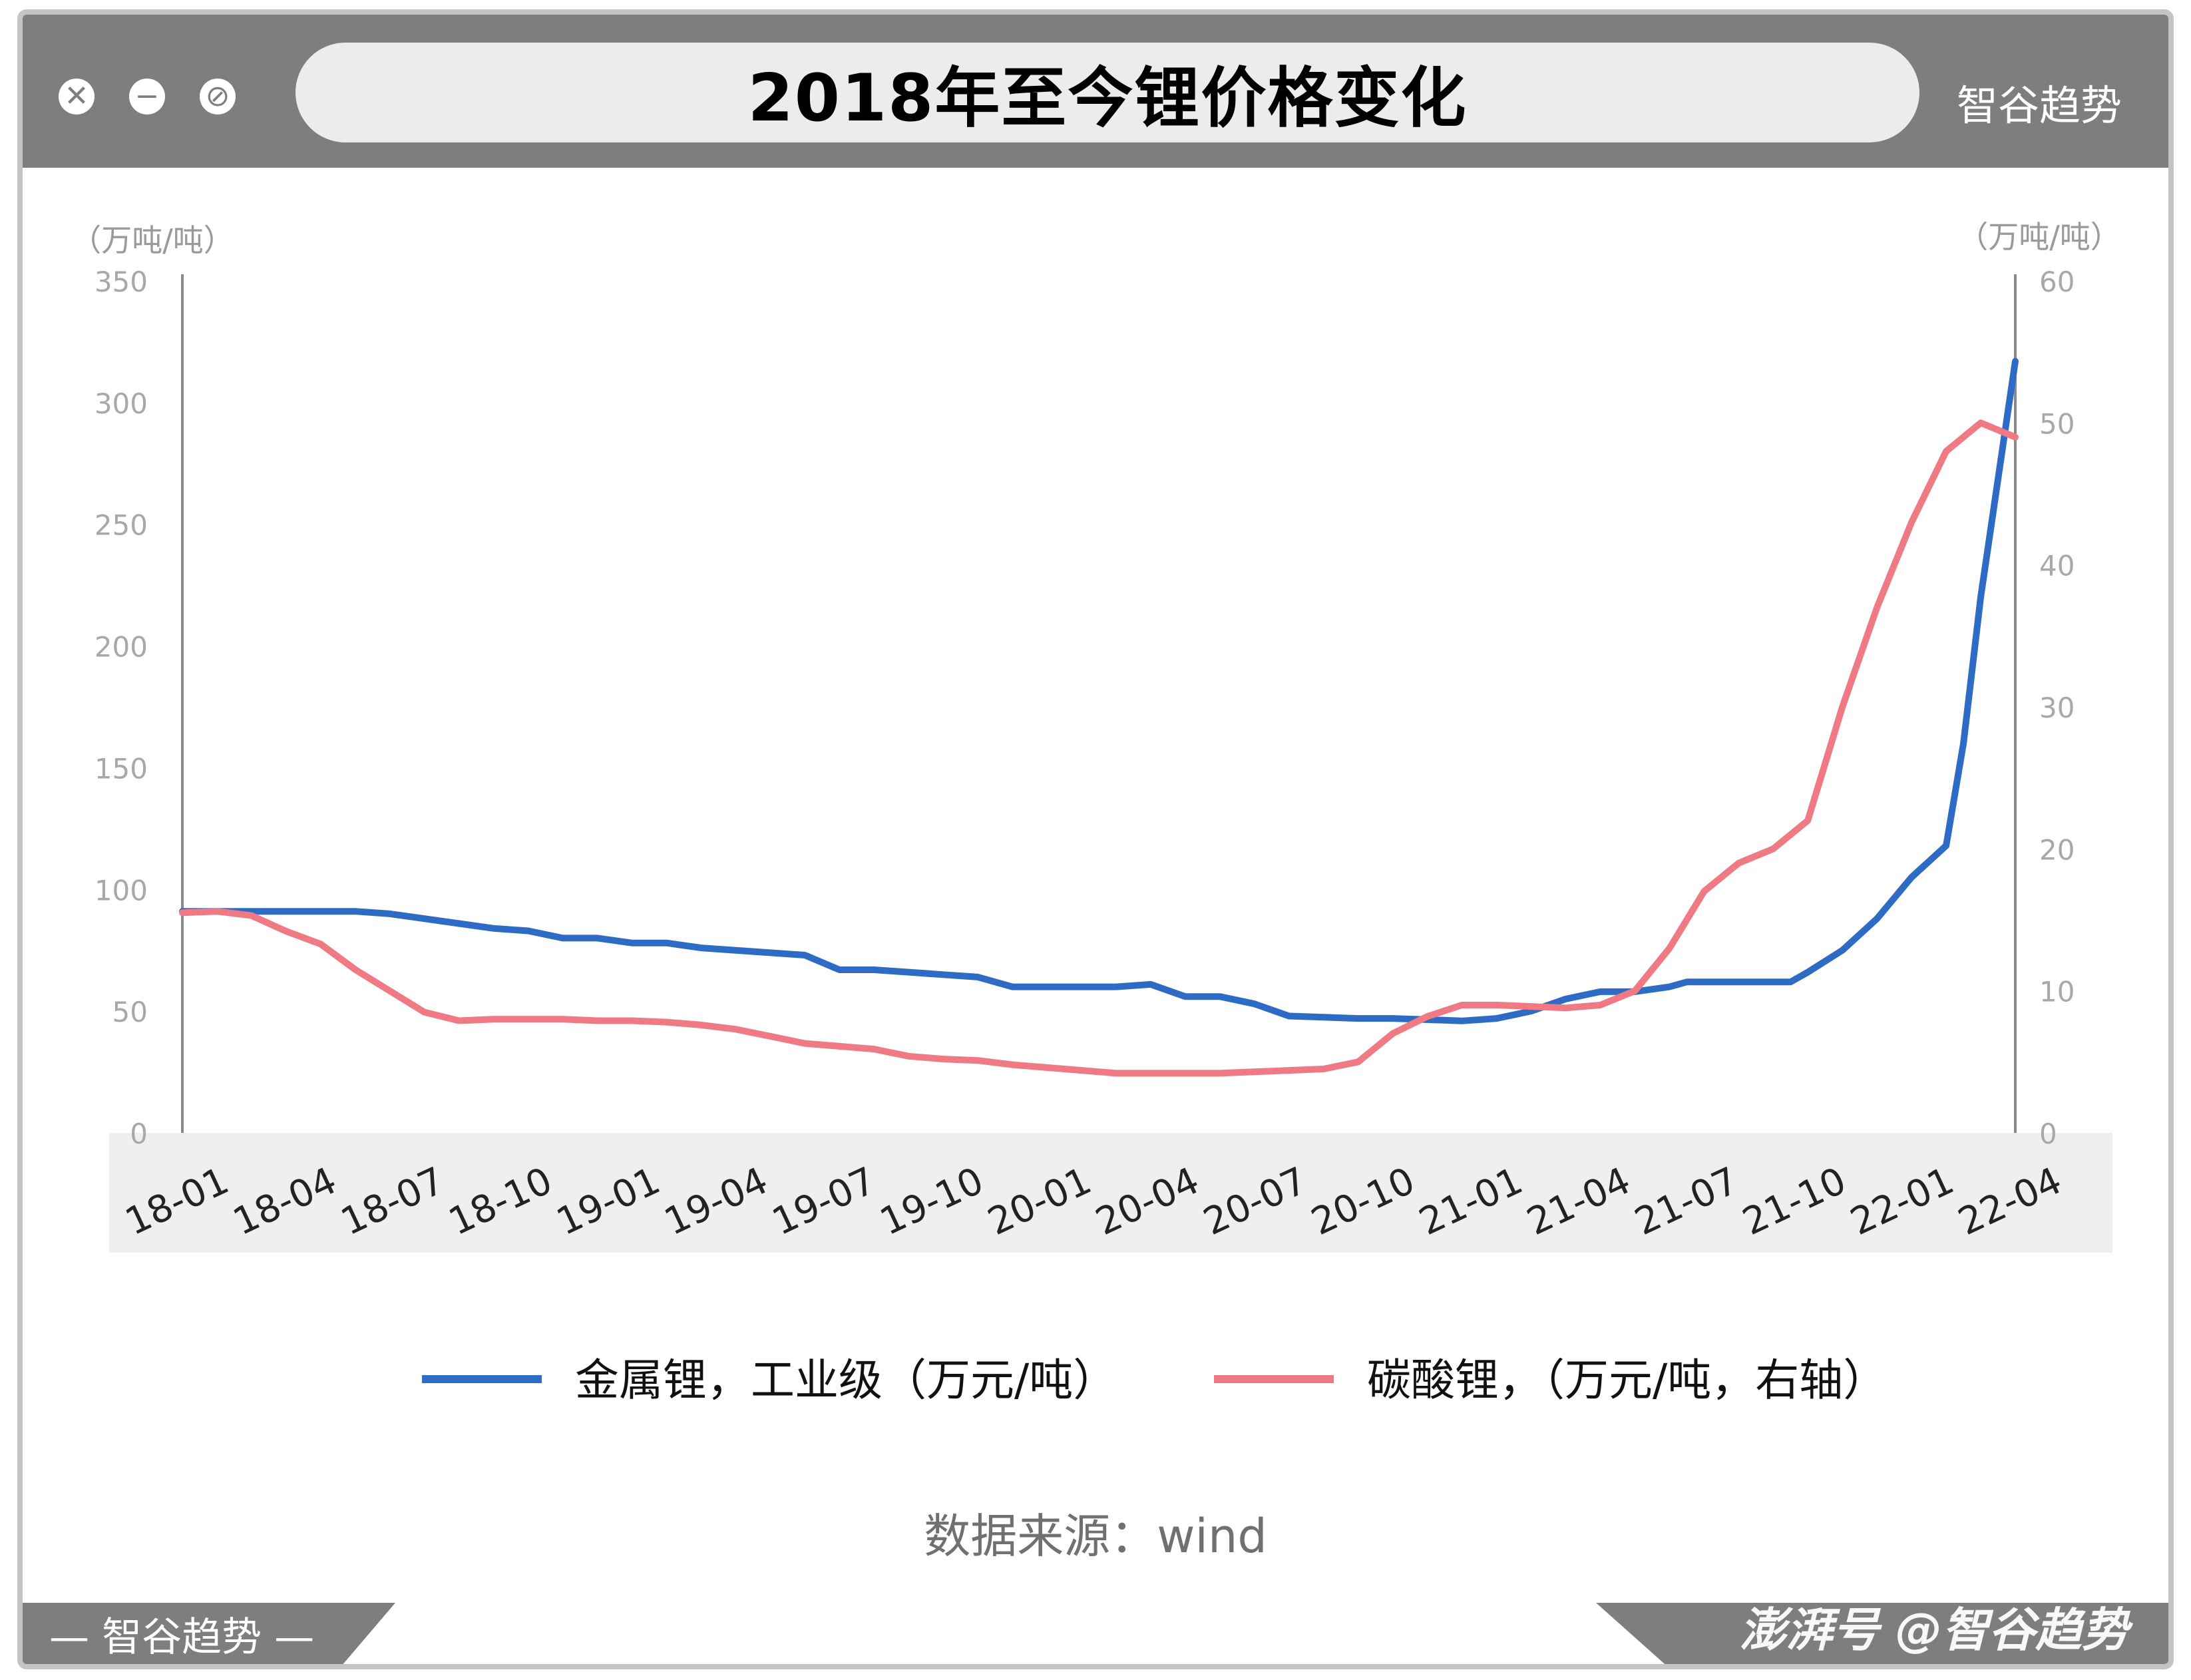 The image size is (2191, 1680). I want to click on right-tick-label: 30, so click(2057, 708).